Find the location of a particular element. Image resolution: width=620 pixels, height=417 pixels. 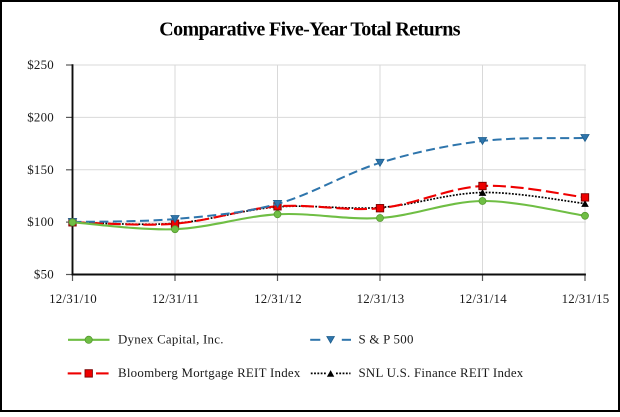

svg-text: 12/31/12 is located at coordinates (278, 299).